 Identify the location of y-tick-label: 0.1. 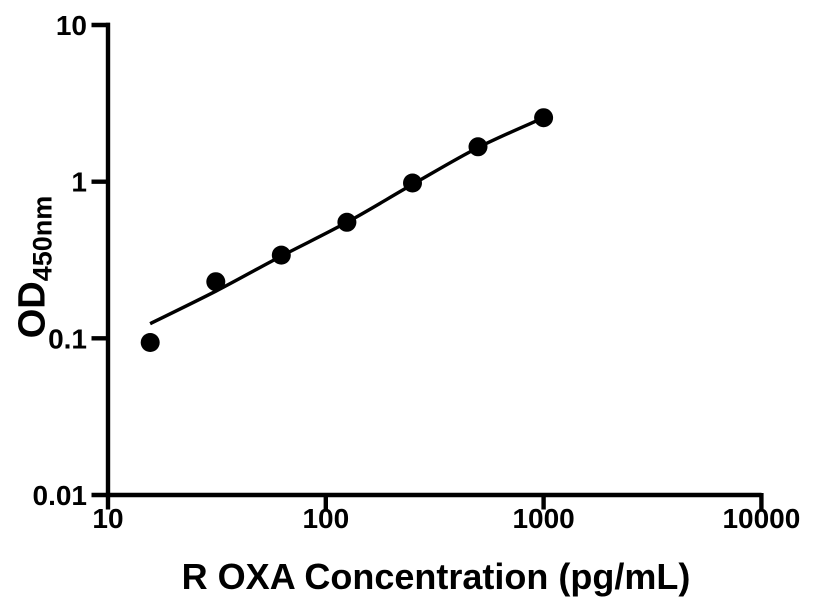
(67, 338).